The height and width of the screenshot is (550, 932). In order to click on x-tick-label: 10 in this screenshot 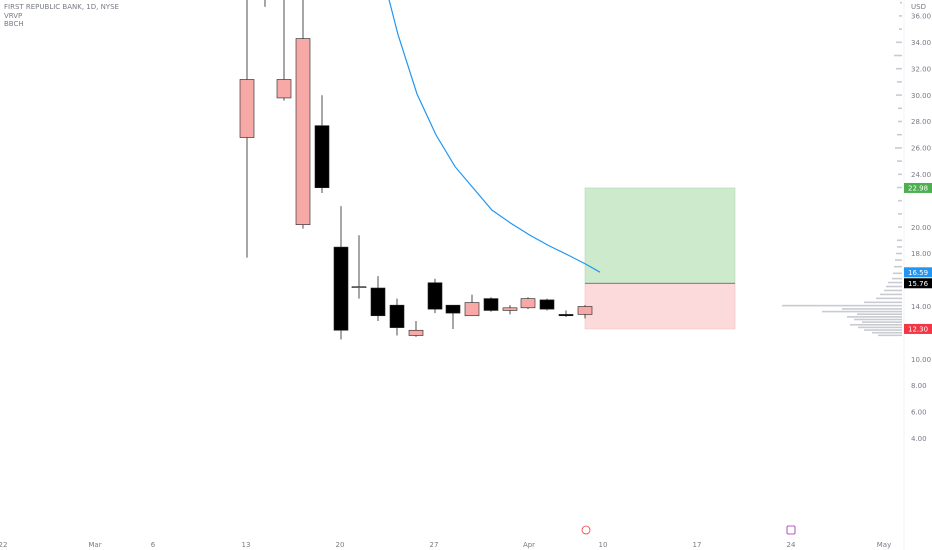, I will do `click(603, 545)`.